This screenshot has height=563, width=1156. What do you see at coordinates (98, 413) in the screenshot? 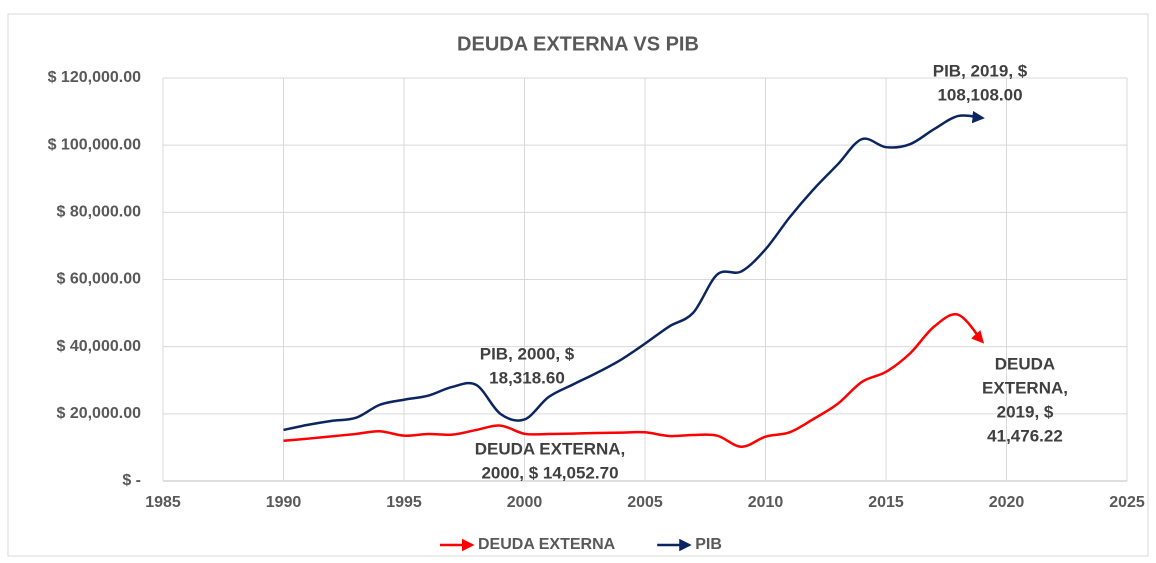
I see `y-tick-label: $ 20,000.00` at bounding box center [98, 413].